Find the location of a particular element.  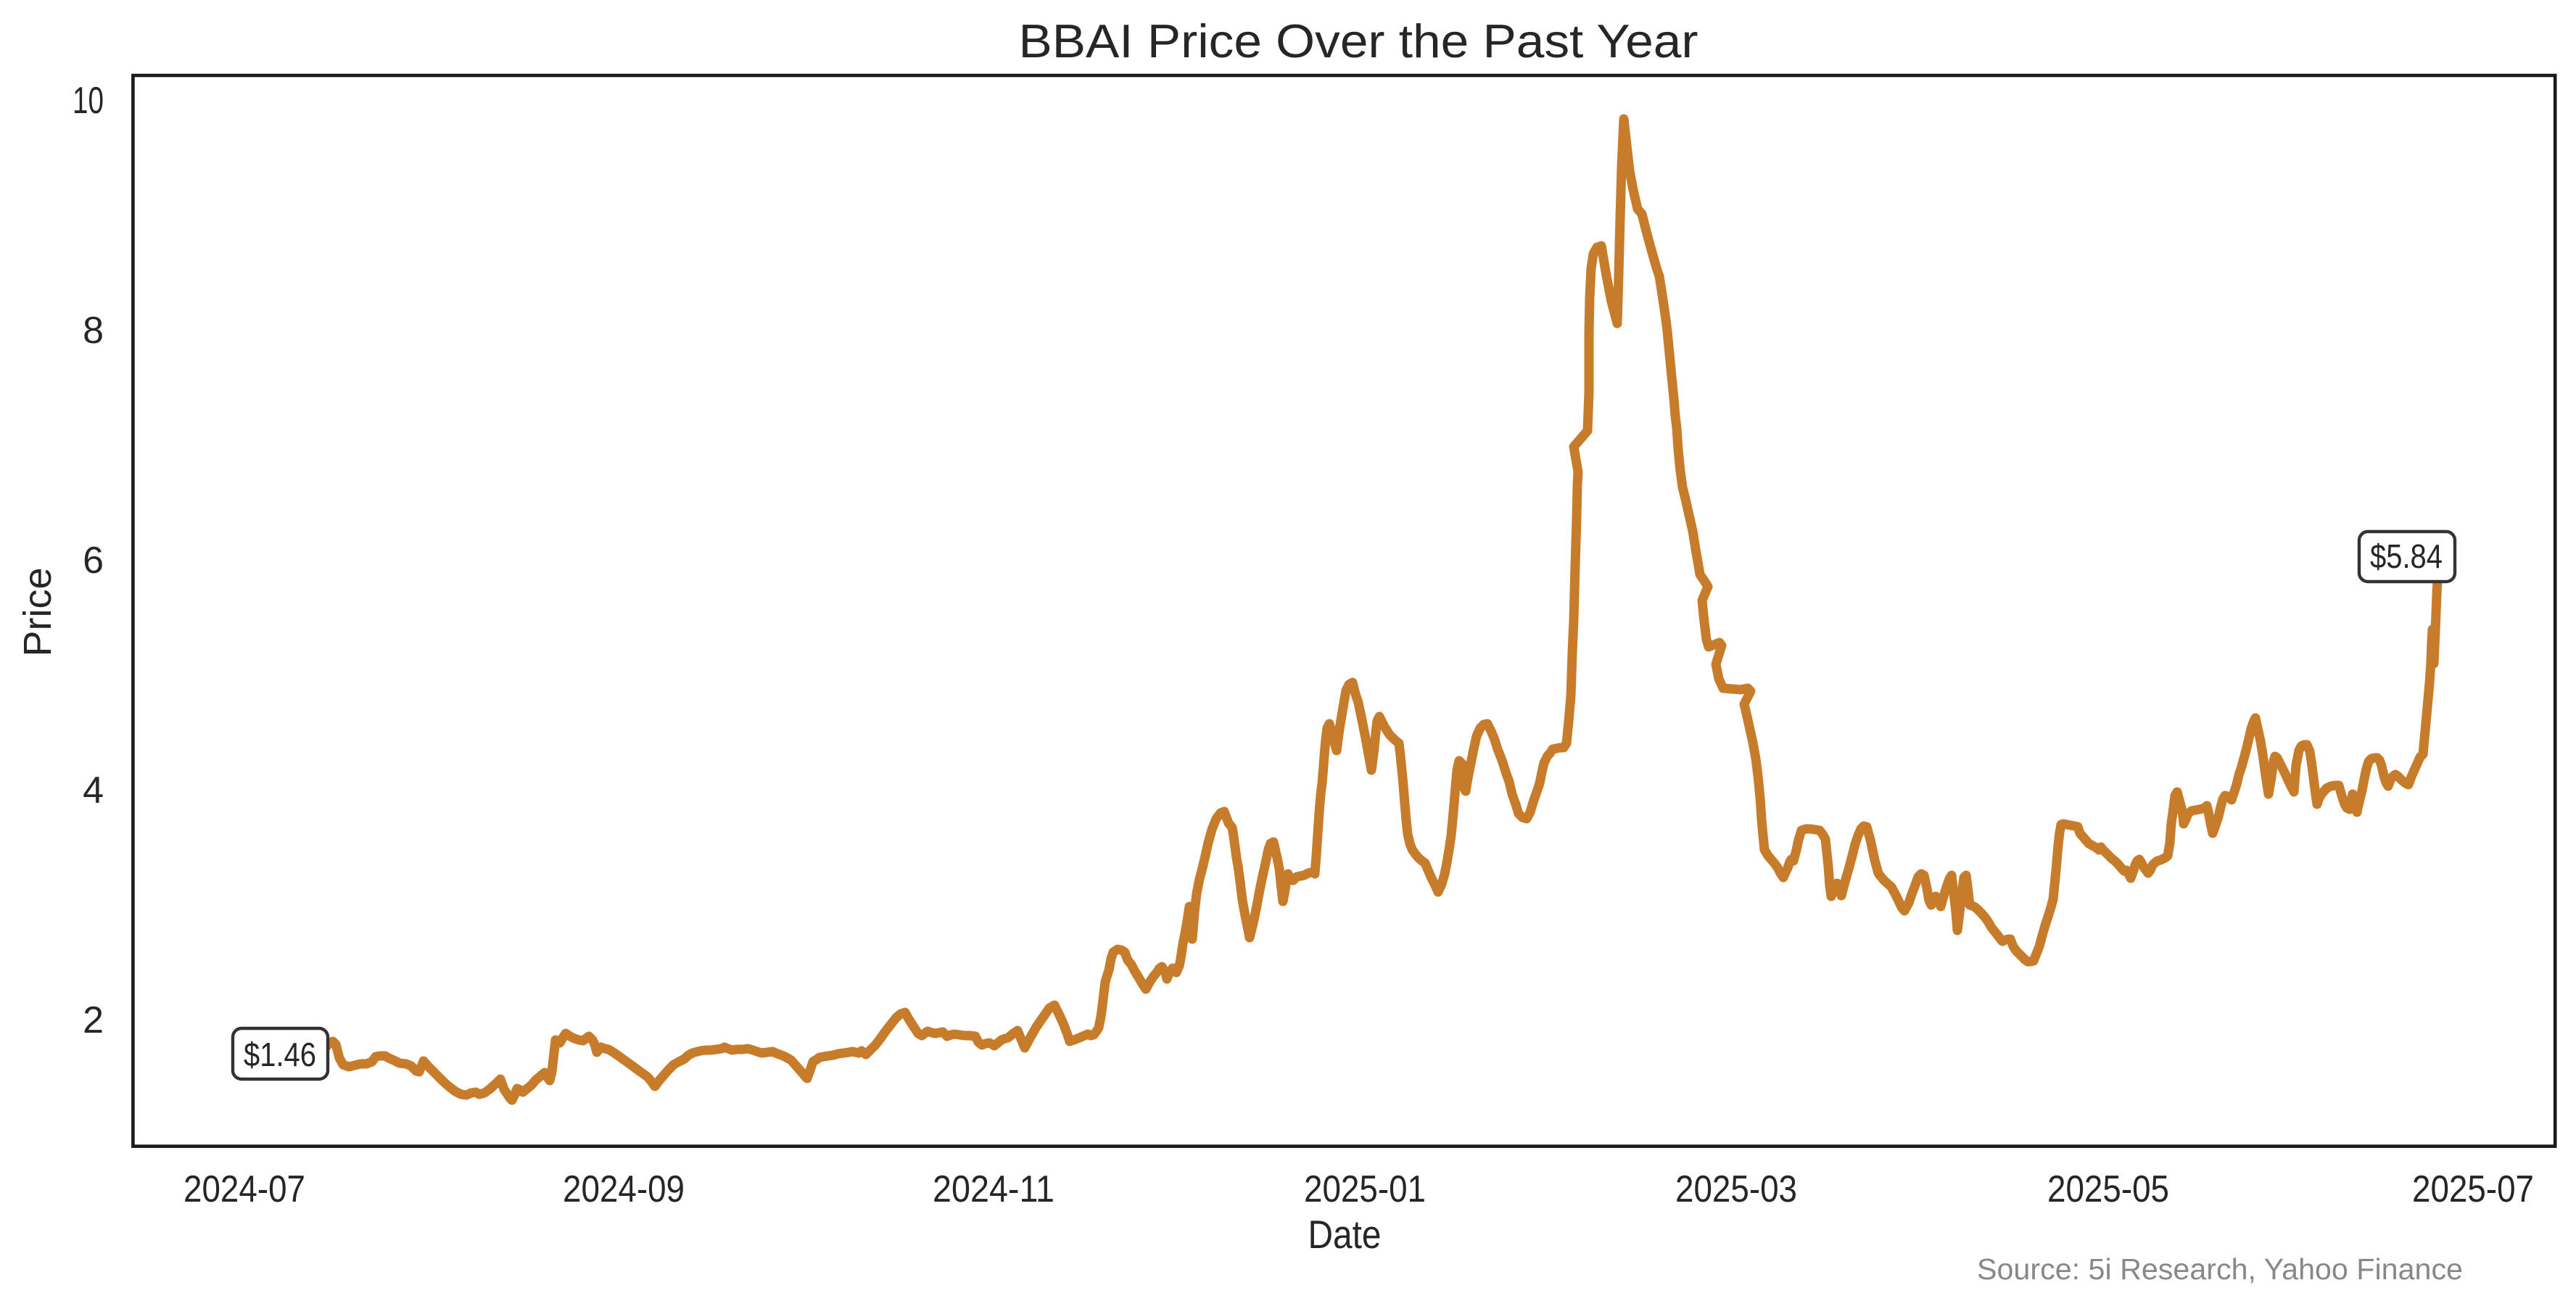

svg-text: 4 is located at coordinates (94, 790).